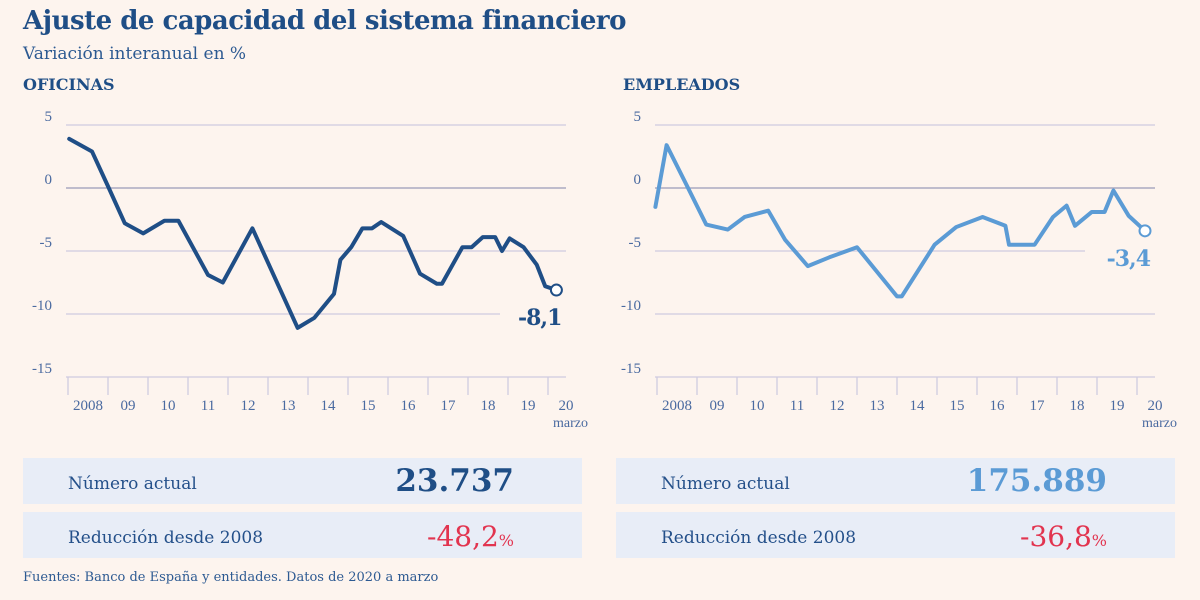 This screenshot has width=1200, height=600. Describe the element at coordinates (725, 484) in the screenshot. I see `employees-current-label: Número actual` at that location.